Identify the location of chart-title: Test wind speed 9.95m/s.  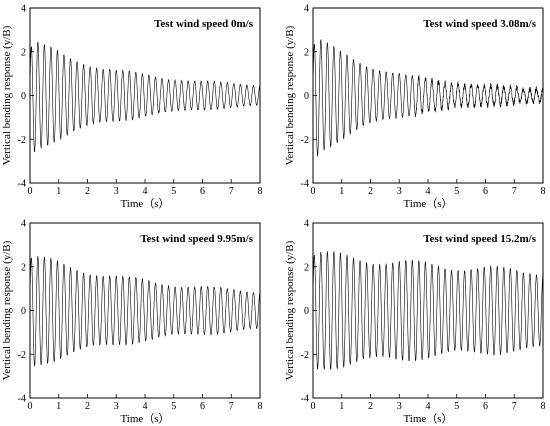
(196, 239).